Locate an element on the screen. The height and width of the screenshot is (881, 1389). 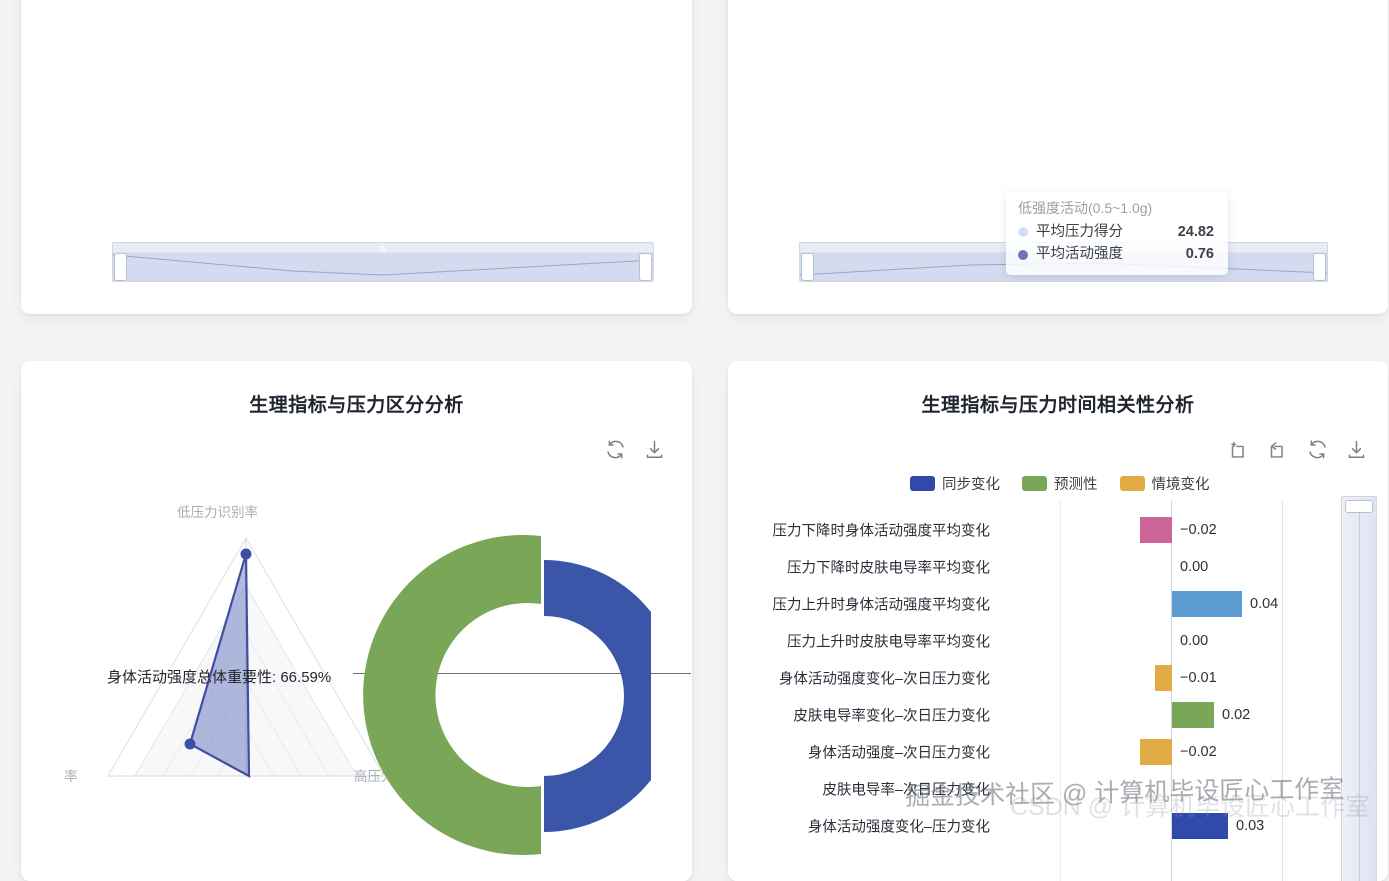
legend-item-sync: 同步变化 is located at coordinates (955, 483).